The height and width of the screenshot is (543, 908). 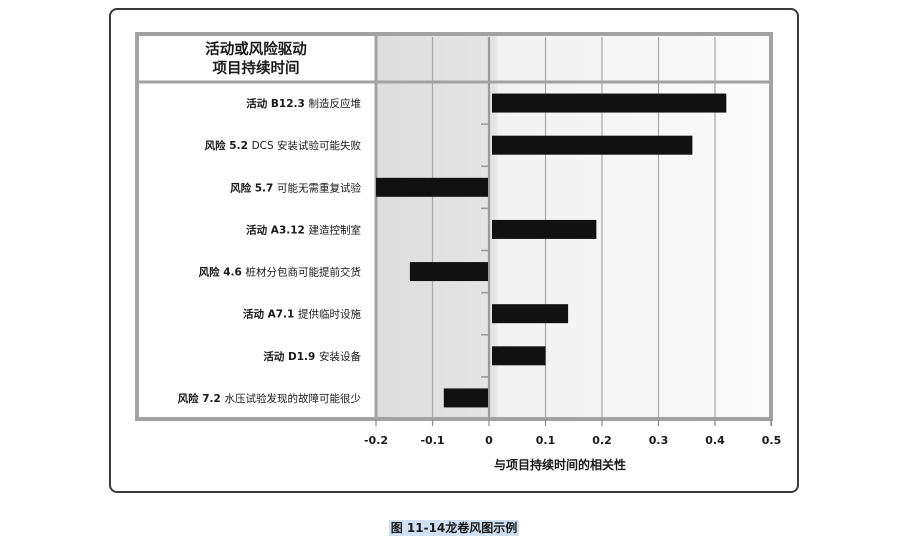 I want to click on row-label-prefix: 风险 5.2, so click(x=228, y=145).